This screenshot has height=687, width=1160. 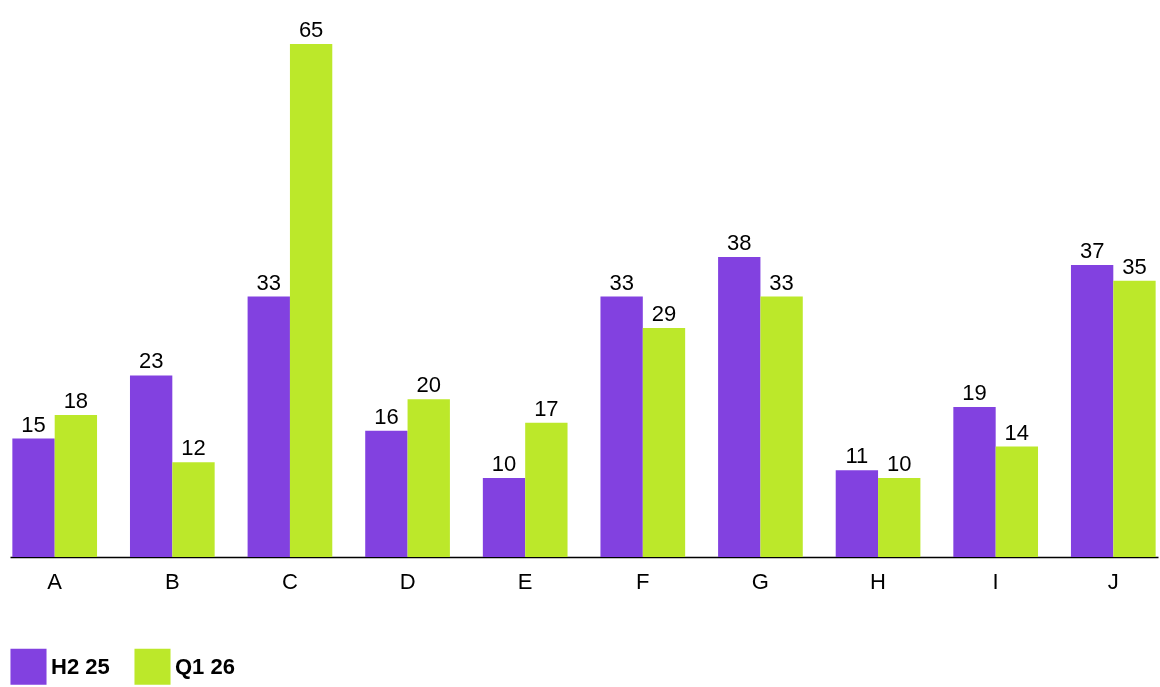 What do you see at coordinates (1113, 581) in the screenshot?
I see `x-tick-label: J` at bounding box center [1113, 581].